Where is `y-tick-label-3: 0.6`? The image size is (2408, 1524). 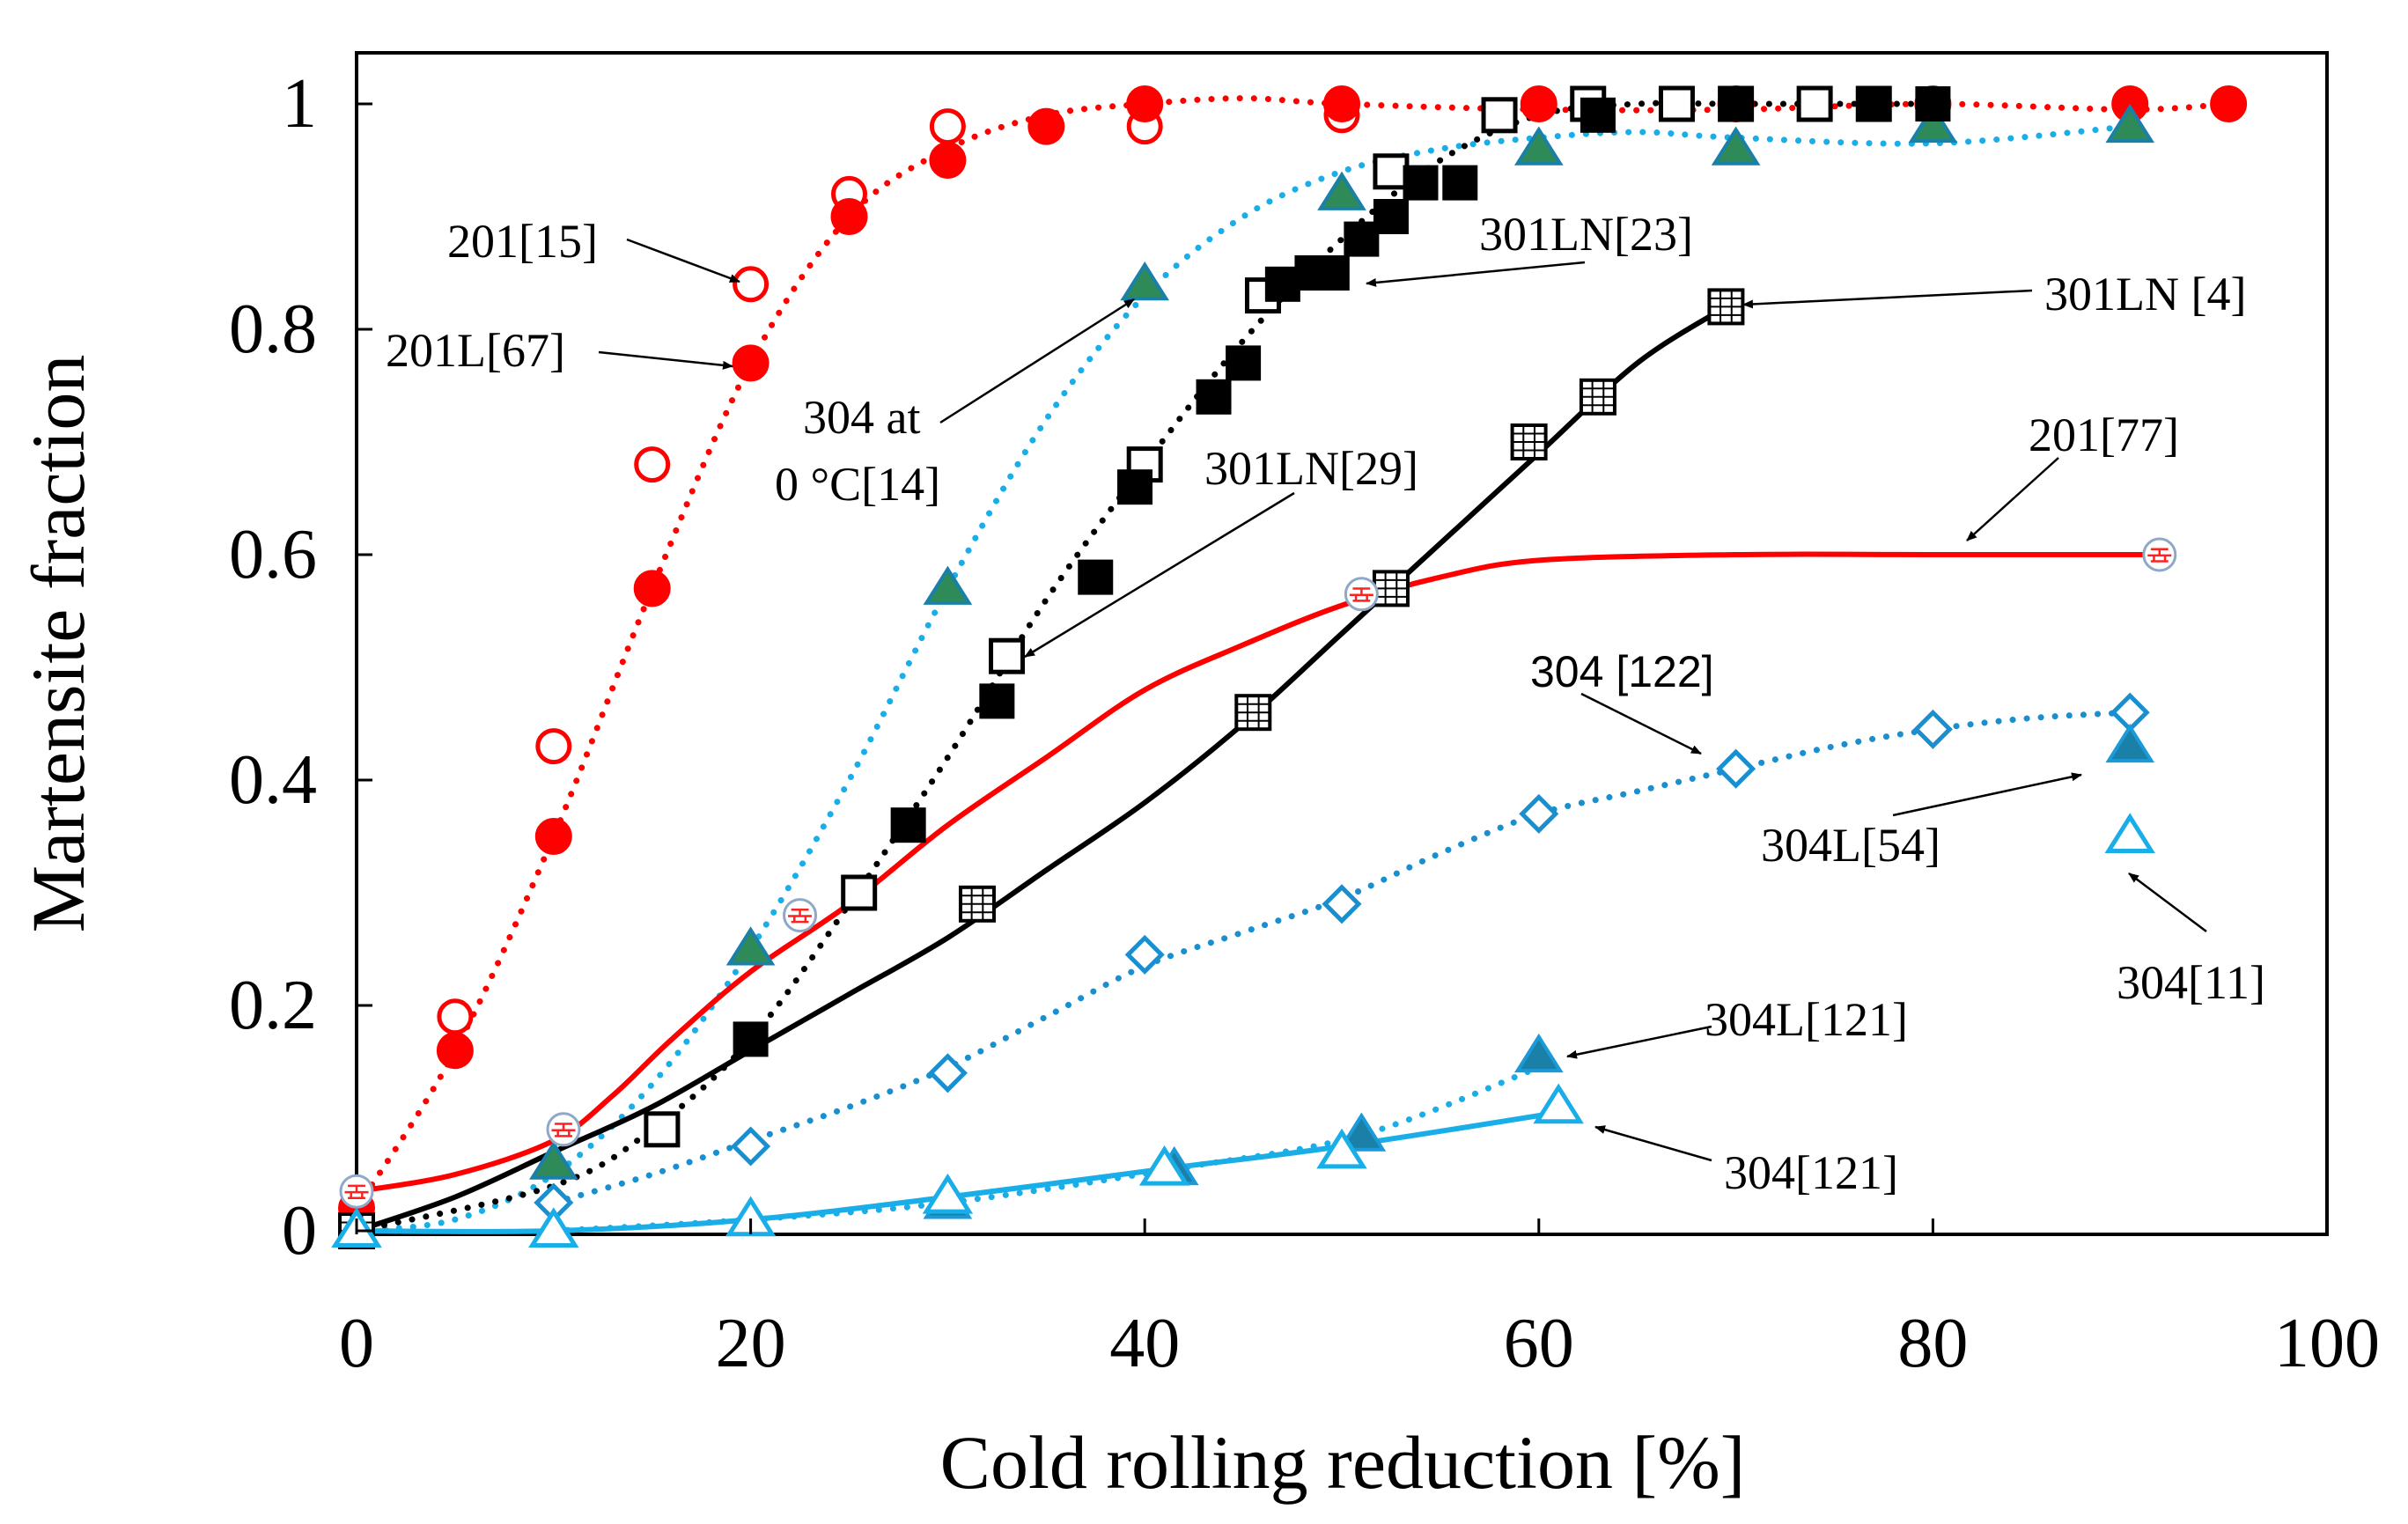 y-tick-label-3: 0.6 is located at coordinates (273, 554).